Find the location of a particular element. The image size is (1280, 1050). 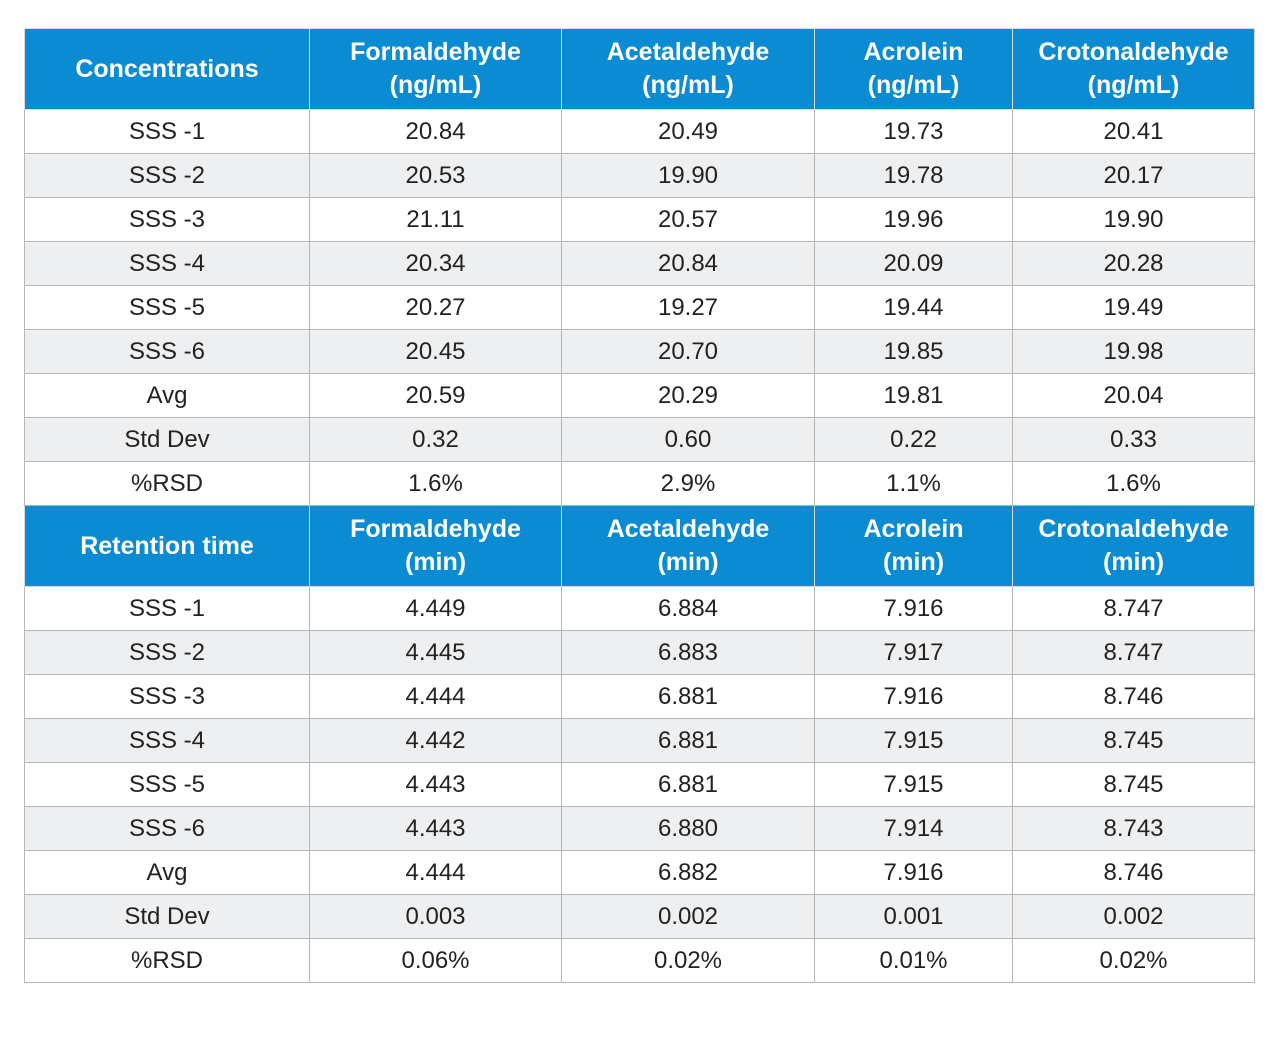

table-row: SSS -1 20.84 20.49 19.73 20.41 is located at coordinates (639, 131).